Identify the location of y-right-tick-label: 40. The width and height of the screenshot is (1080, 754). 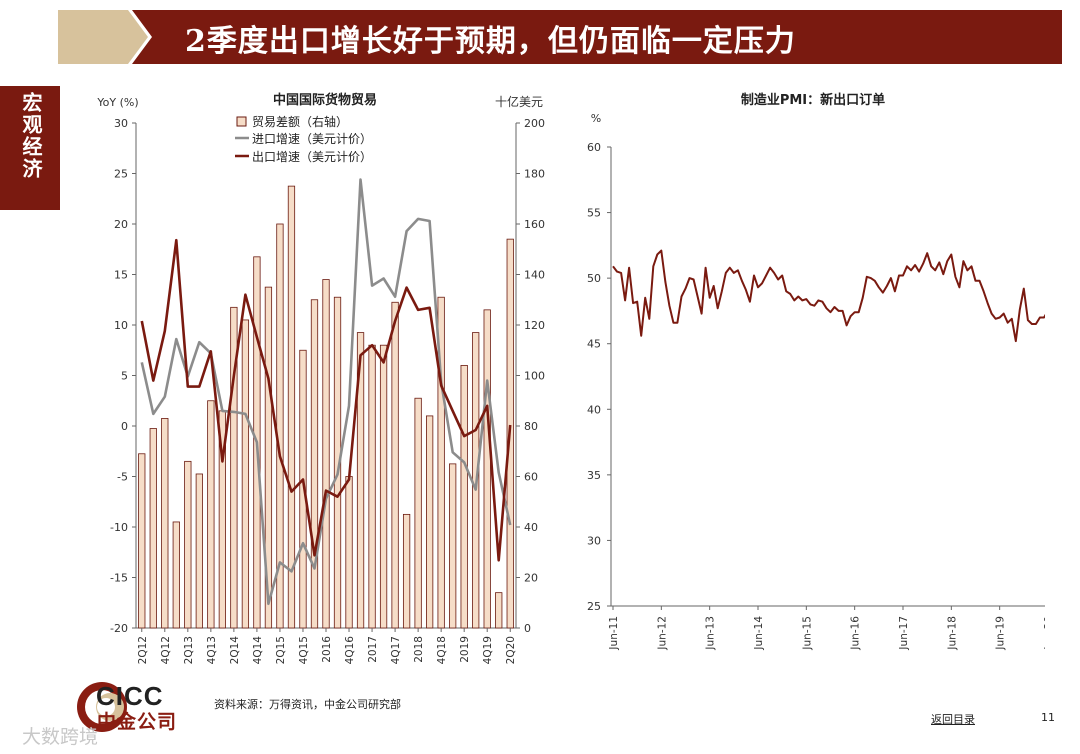
(531, 527).